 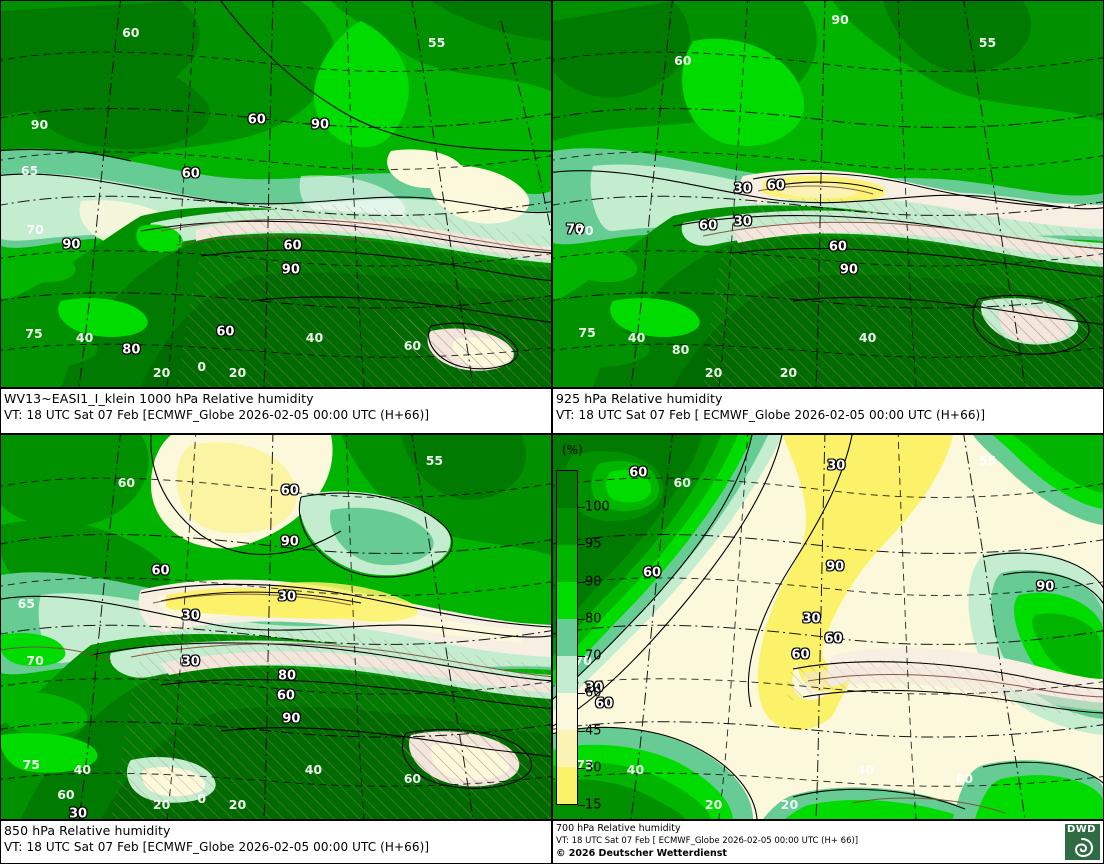 What do you see at coordinates (618, 828) in the screenshot?
I see `panel-700hpa-title: 700 hPa Relative humidity` at bounding box center [618, 828].